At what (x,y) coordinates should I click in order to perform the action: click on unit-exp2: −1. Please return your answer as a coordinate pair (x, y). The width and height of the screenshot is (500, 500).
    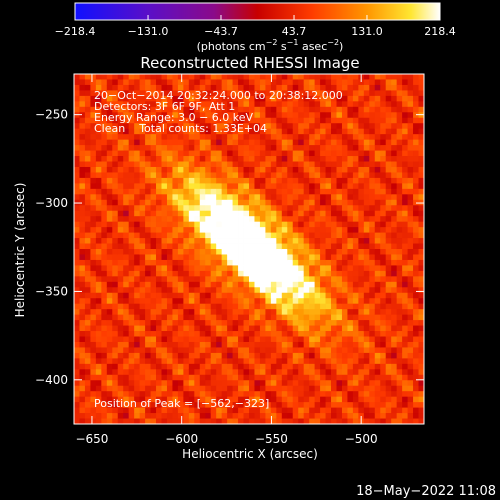
    Looking at the image, I should click on (293, 42).